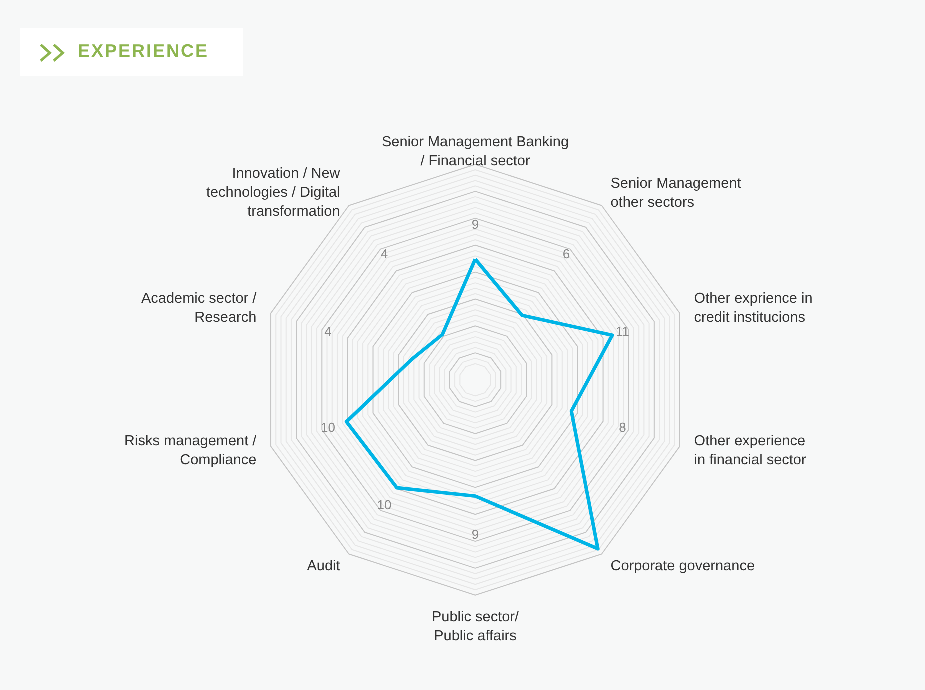  What do you see at coordinates (323, 566) in the screenshot?
I see `spoke-label: Audit` at bounding box center [323, 566].